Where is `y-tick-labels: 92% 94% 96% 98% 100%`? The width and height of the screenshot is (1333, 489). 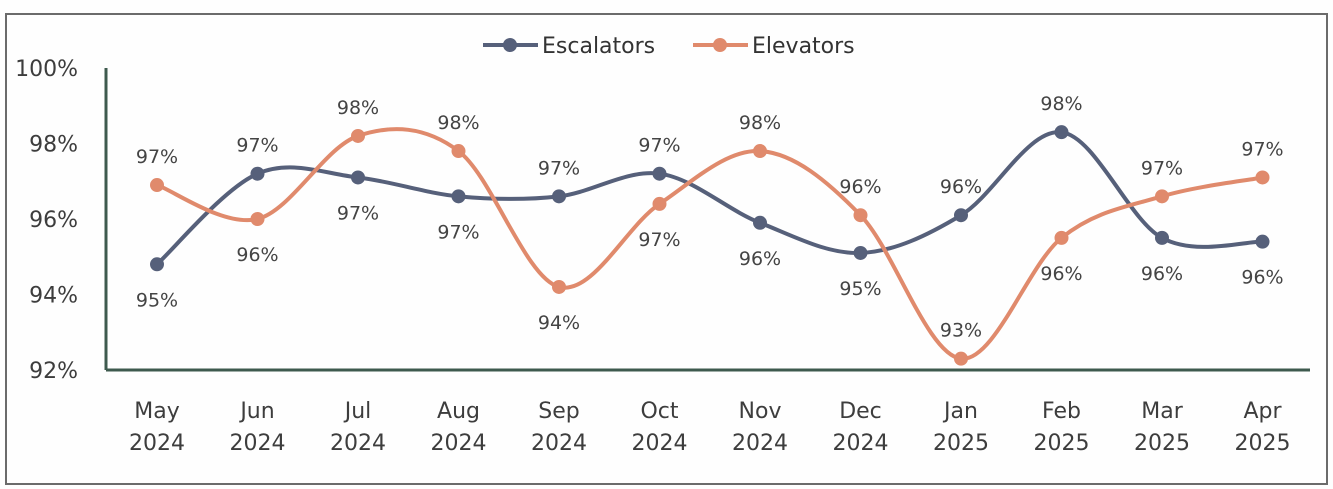 y-tick-labels: 92% 94% 96% 98% 100% is located at coordinates (46, 220).